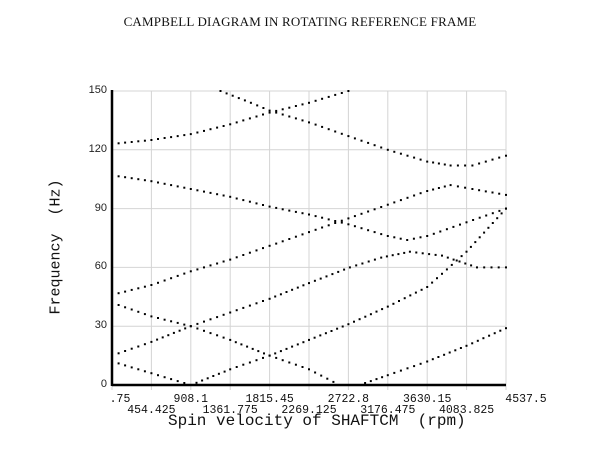  What do you see at coordinates (97, 90) in the screenshot?
I see `y-tick-label: 150` at bounding box center [97, 90].